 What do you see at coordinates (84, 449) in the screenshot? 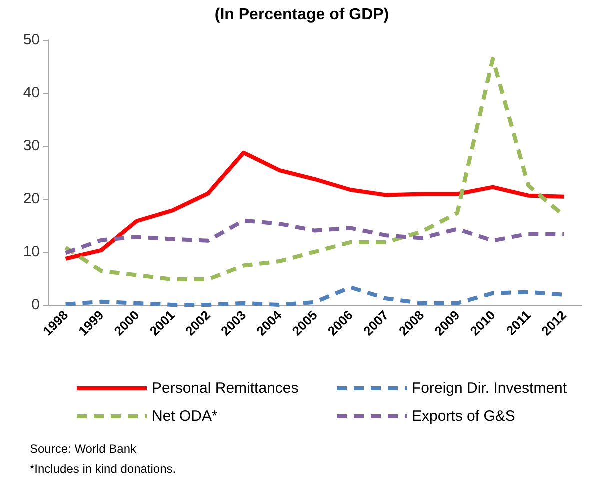
I see `source-note: Source: World Bank` at bounding box center [84, 449].